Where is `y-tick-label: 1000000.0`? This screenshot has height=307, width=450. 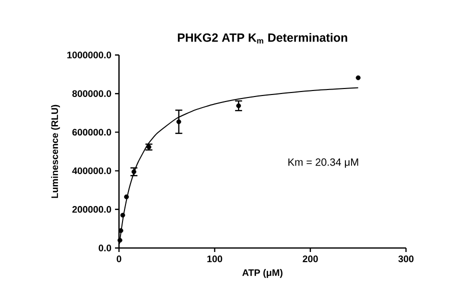
y-tick-label: 1000000.0 is located at coordinates (89, 55).